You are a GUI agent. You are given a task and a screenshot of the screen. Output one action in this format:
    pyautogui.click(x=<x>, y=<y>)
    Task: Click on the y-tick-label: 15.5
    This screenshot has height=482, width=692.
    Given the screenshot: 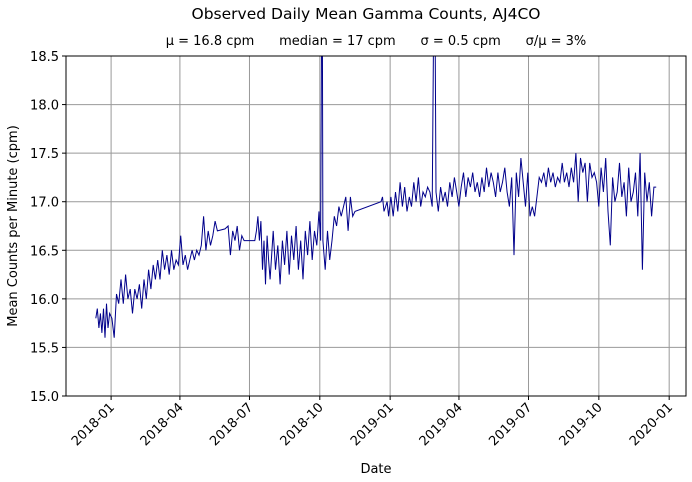 What is the action you would take?
    pyautogui.click(x=44, y=348)
    